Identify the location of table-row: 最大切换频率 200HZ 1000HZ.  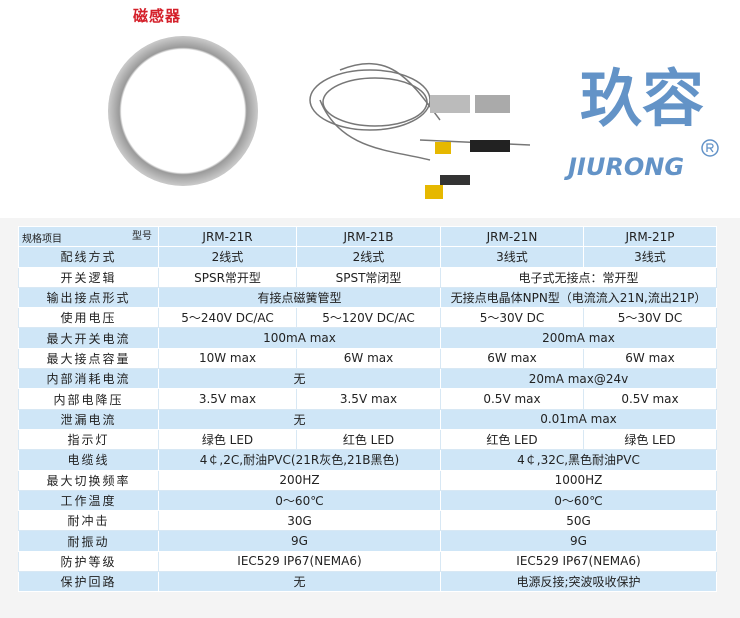
(367, 480).